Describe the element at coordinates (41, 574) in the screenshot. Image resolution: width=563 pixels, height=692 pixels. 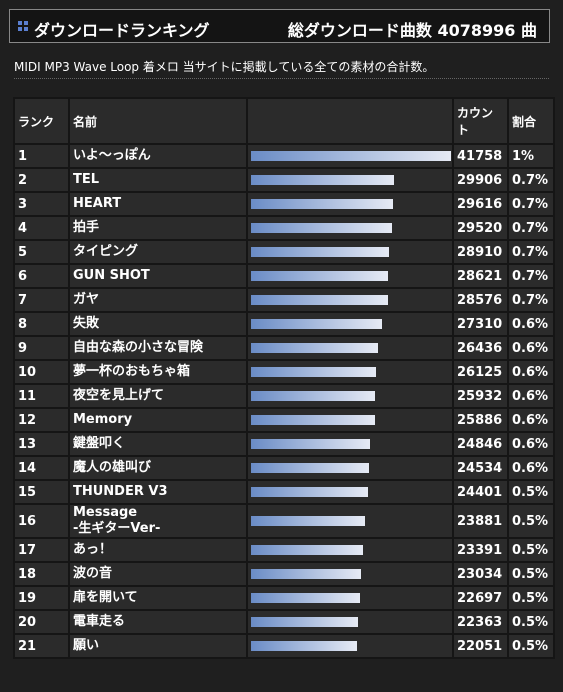
I see `rank: 18` at that location.